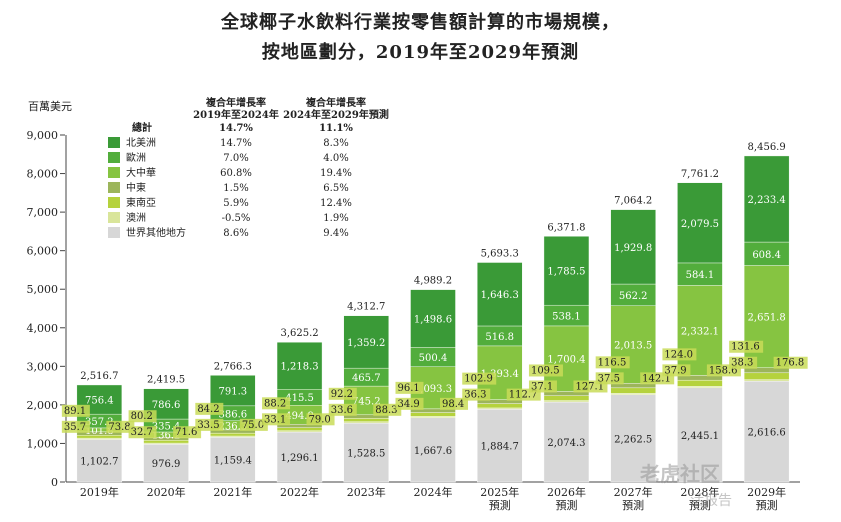  Describe the element at coordinates (366, 378) in the screenshot. I see `data-label-europe: 465.7` at that location.